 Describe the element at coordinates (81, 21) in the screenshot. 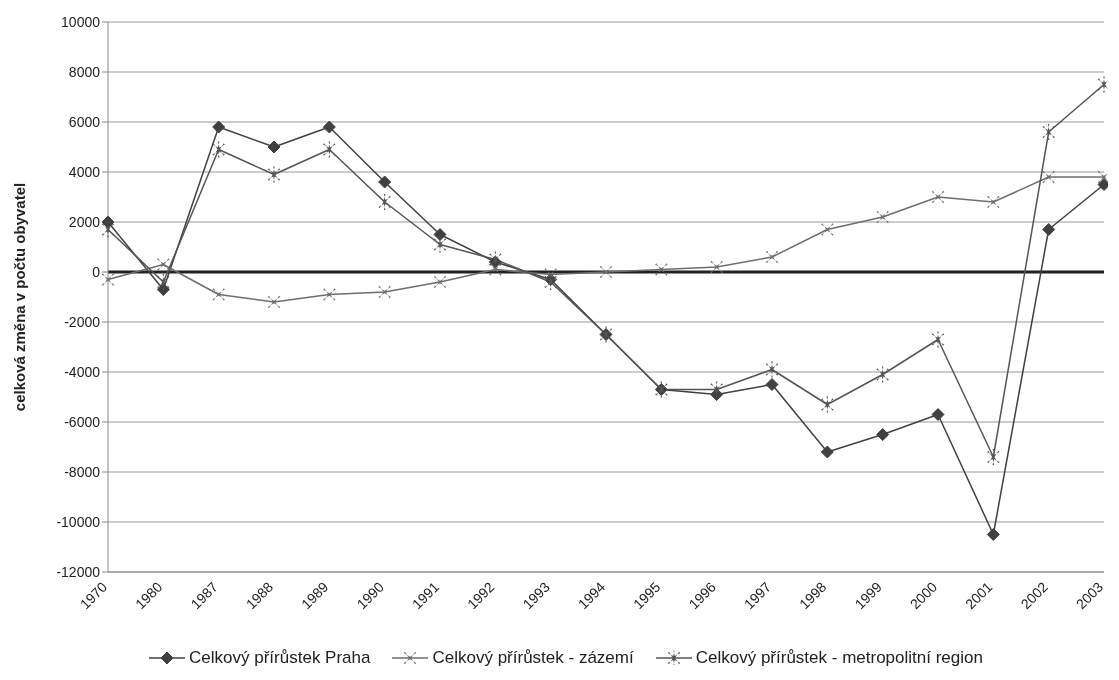

I see `y-tick-label: 10000` at that location.